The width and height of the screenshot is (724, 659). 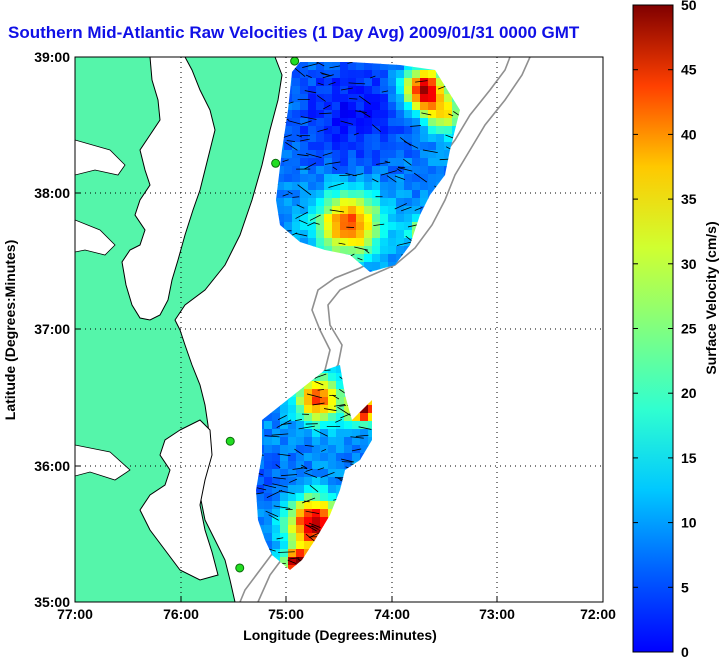 I want to click on x-tick-label: 75:00, so click(x=286, y=614).